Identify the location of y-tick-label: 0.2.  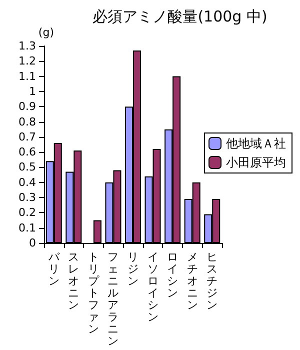
(27, 213).